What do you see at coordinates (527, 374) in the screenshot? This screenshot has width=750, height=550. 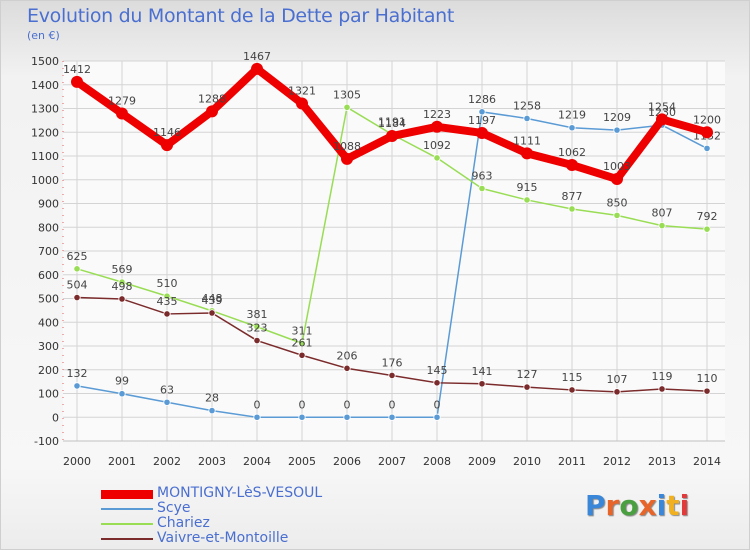 I see `data-label: 127` at bounding box center [527, 374].